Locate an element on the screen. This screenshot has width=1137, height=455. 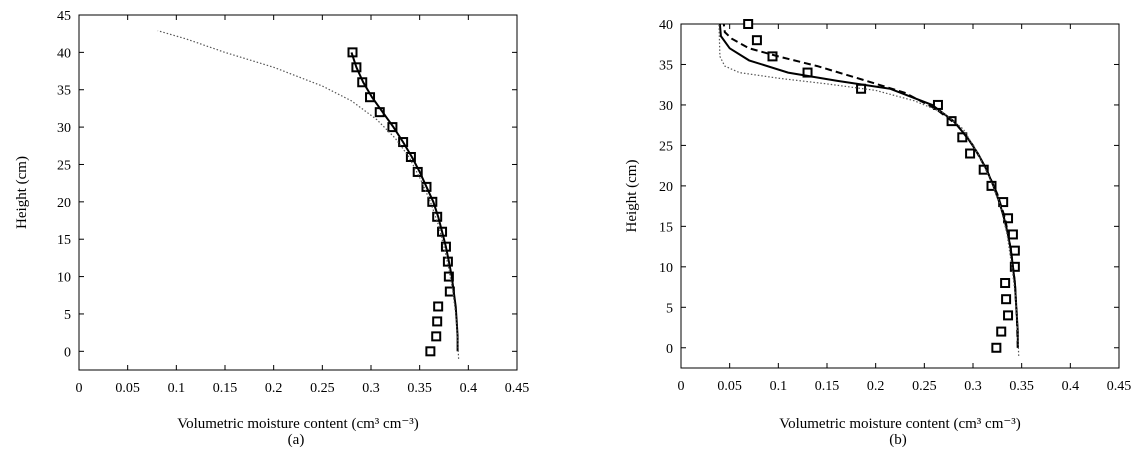
panel-caption: (a) is located at coordinates (296, 440).